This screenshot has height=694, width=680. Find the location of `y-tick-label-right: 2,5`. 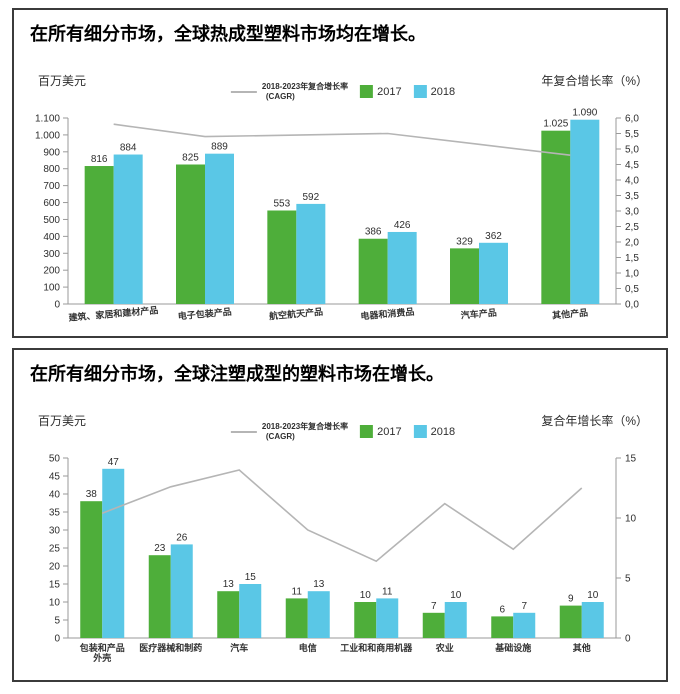

y-tick-label-right: 2,5 is located at coordinates (632, 227).